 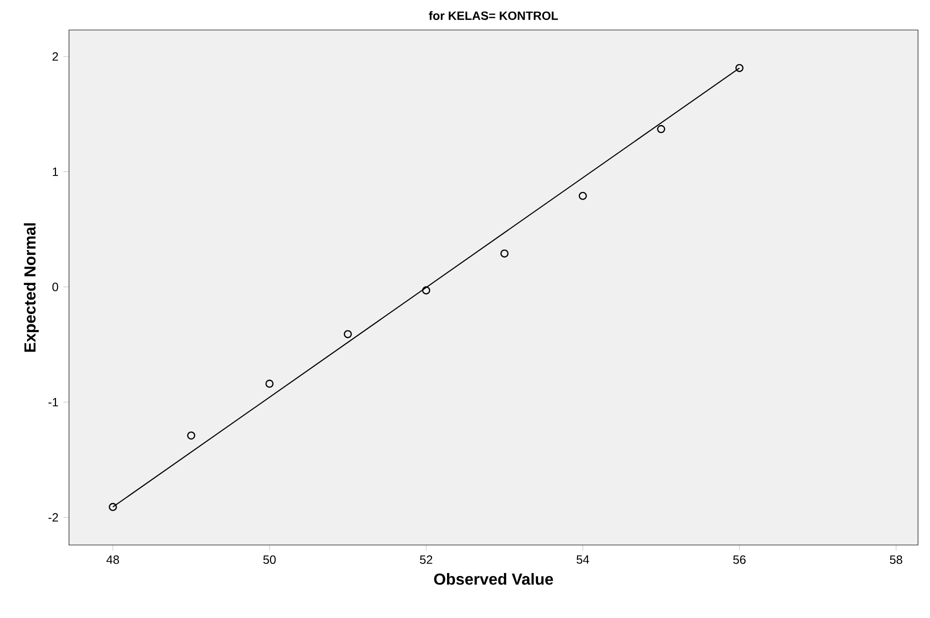 What do you see at coordinates (55, 56) in the screenshot?
I see `y-tick-label: 2` at bounding box center [55, 56].